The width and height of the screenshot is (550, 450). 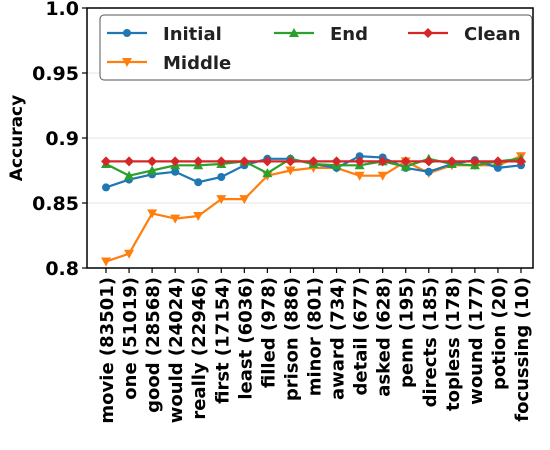 What do you see at coordinates (192, 34) in the screenshot?
I see `legend-label-initial: Initial` at bounding box center [192, 34].